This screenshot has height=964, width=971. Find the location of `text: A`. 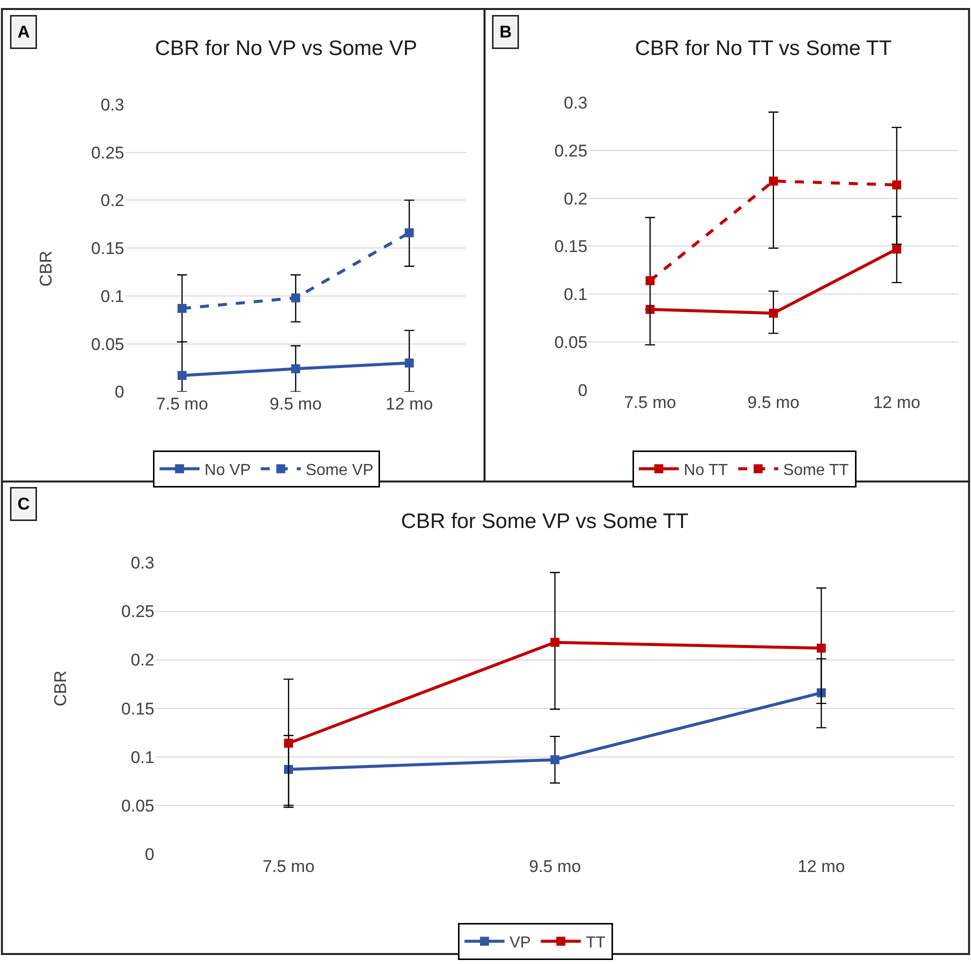

text: A is located at coordinates (24, 32).